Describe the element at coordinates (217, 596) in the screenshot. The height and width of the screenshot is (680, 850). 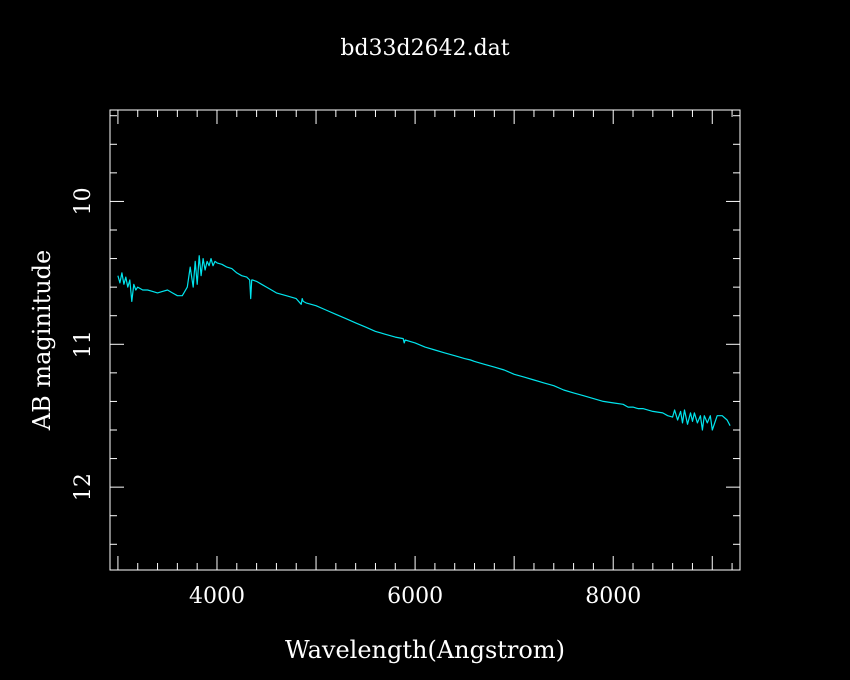
I see `x-tick-label: 4000` at that location.